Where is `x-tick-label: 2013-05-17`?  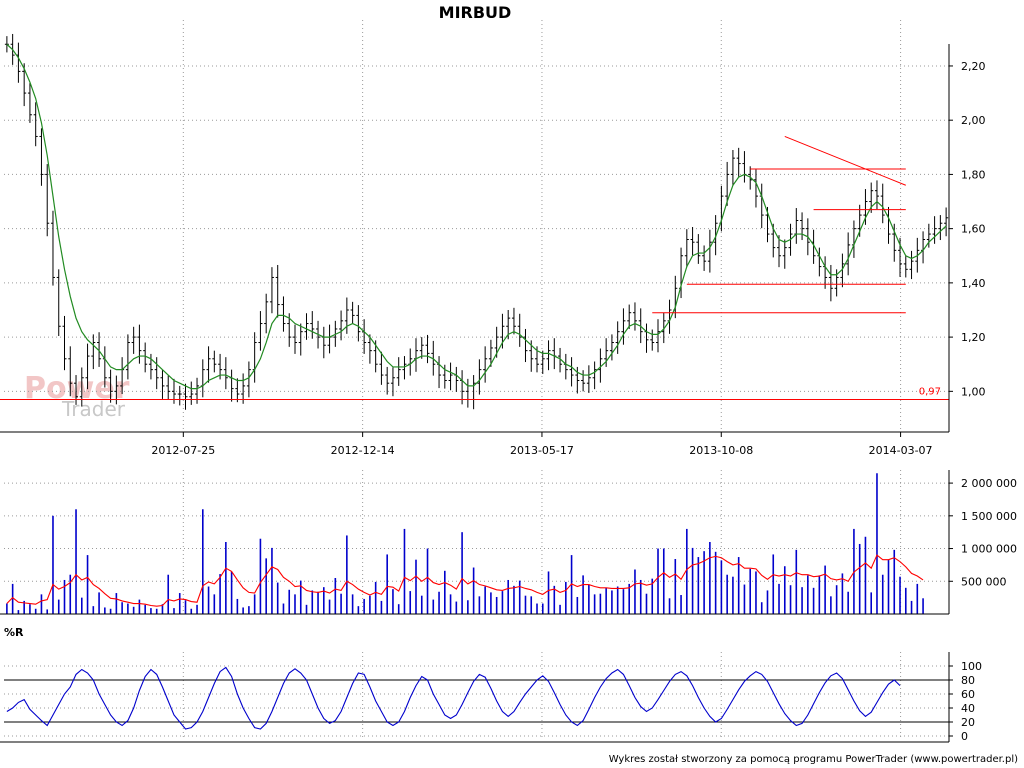 x-tick-label: 2013-05-17 is located at coordinates (542, 450).